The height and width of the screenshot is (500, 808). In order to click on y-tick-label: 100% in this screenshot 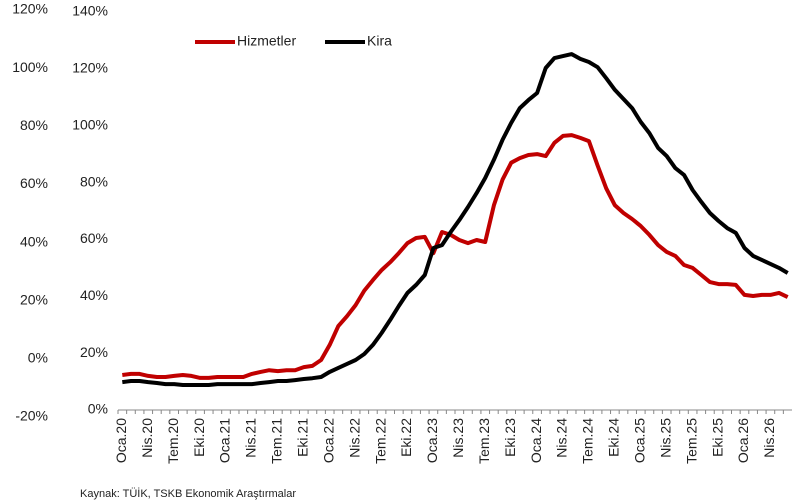, I will do `click(90, 124)`.